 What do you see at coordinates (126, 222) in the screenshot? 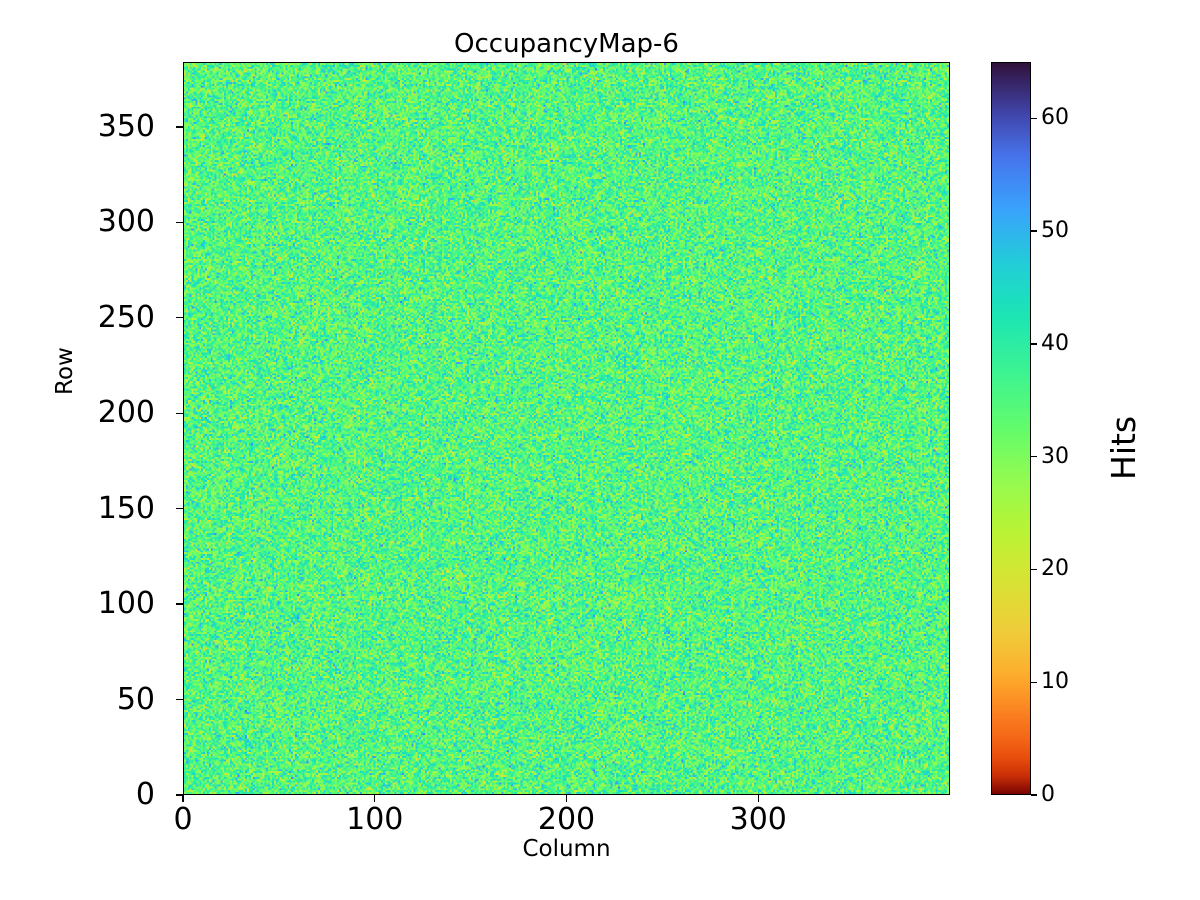
I see `y-axis-tick-label: 300` at bounding box center [126, 222].